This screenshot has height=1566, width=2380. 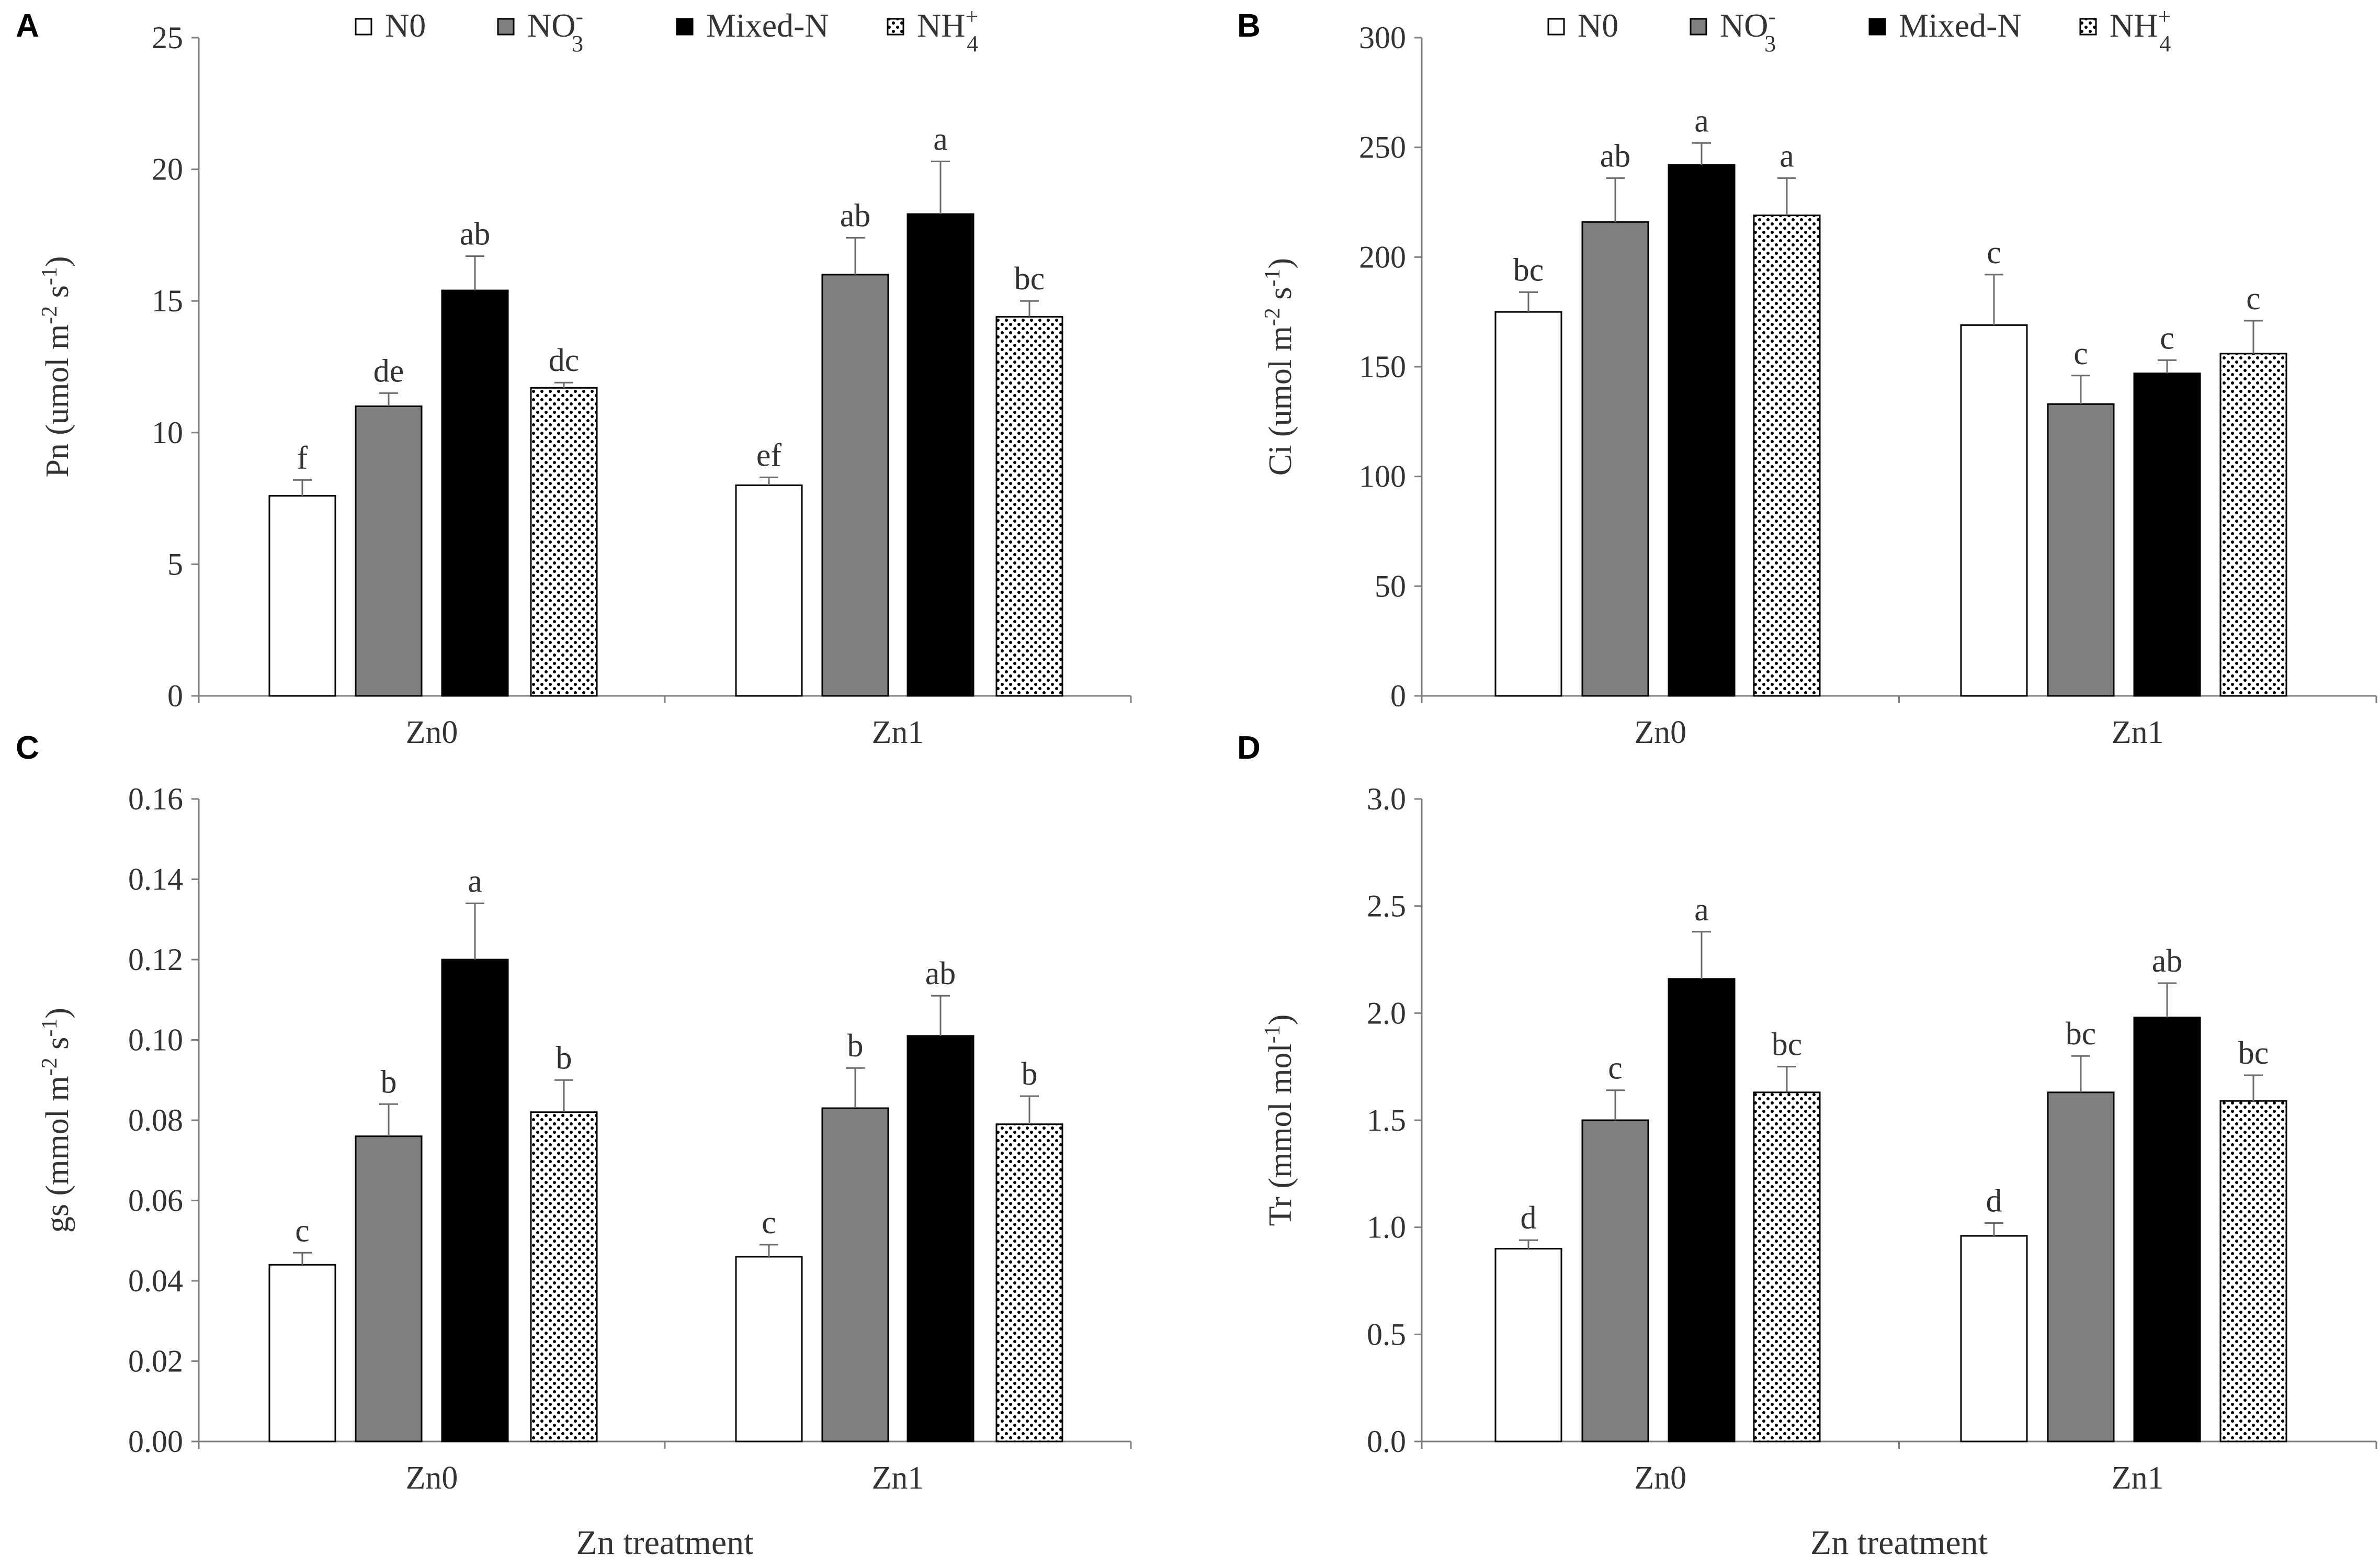 I want to click on category-label-Zn1: Zn1, so click(x=898, y=1478).